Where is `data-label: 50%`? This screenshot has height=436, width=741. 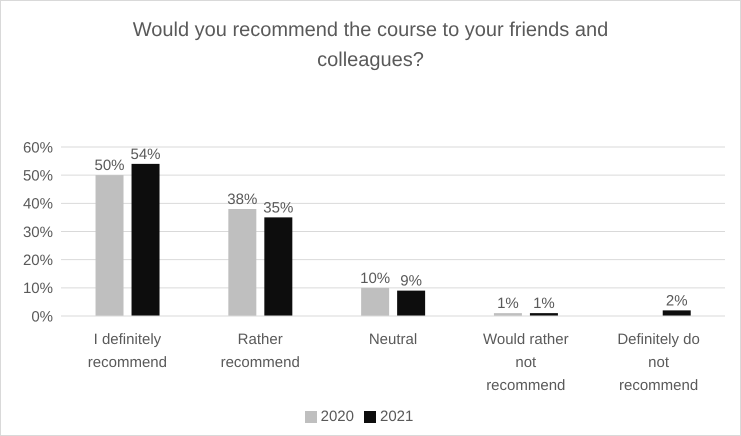 data-label: 50% is located at coordinates (109, 165).